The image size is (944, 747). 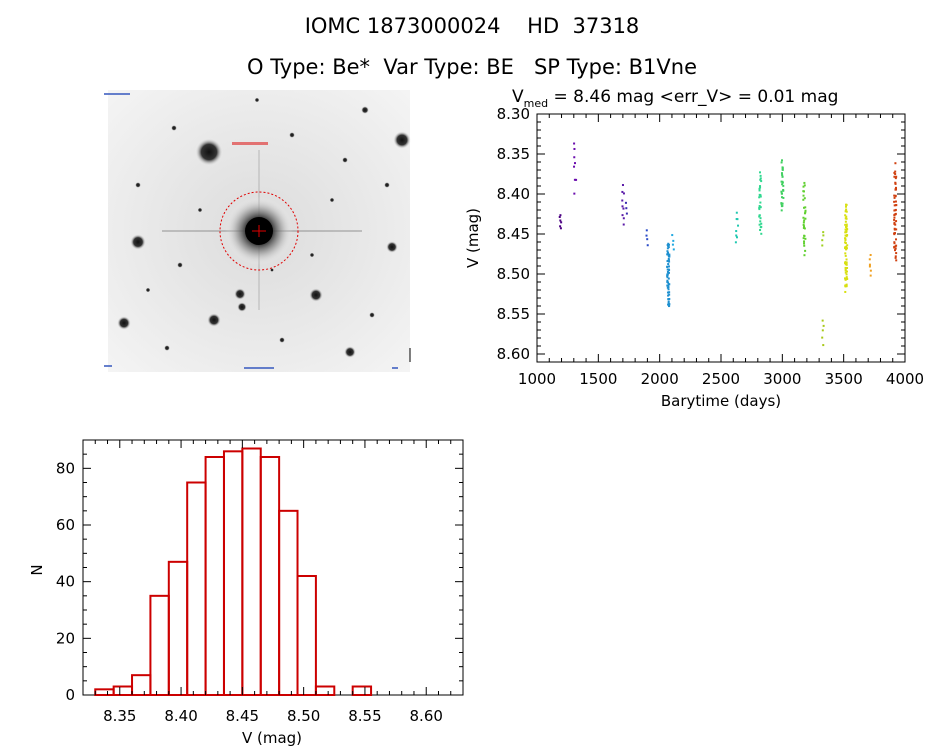 I want to click on hist-y-tick-label: 40, so click(x=65, y=582).